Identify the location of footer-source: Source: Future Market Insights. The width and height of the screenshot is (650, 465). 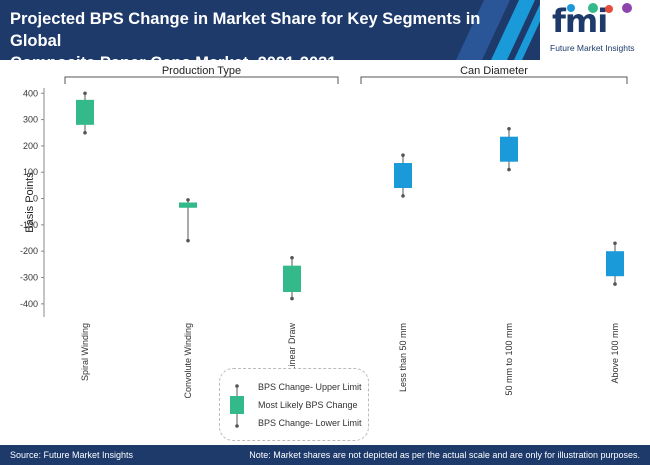
(72, 455).